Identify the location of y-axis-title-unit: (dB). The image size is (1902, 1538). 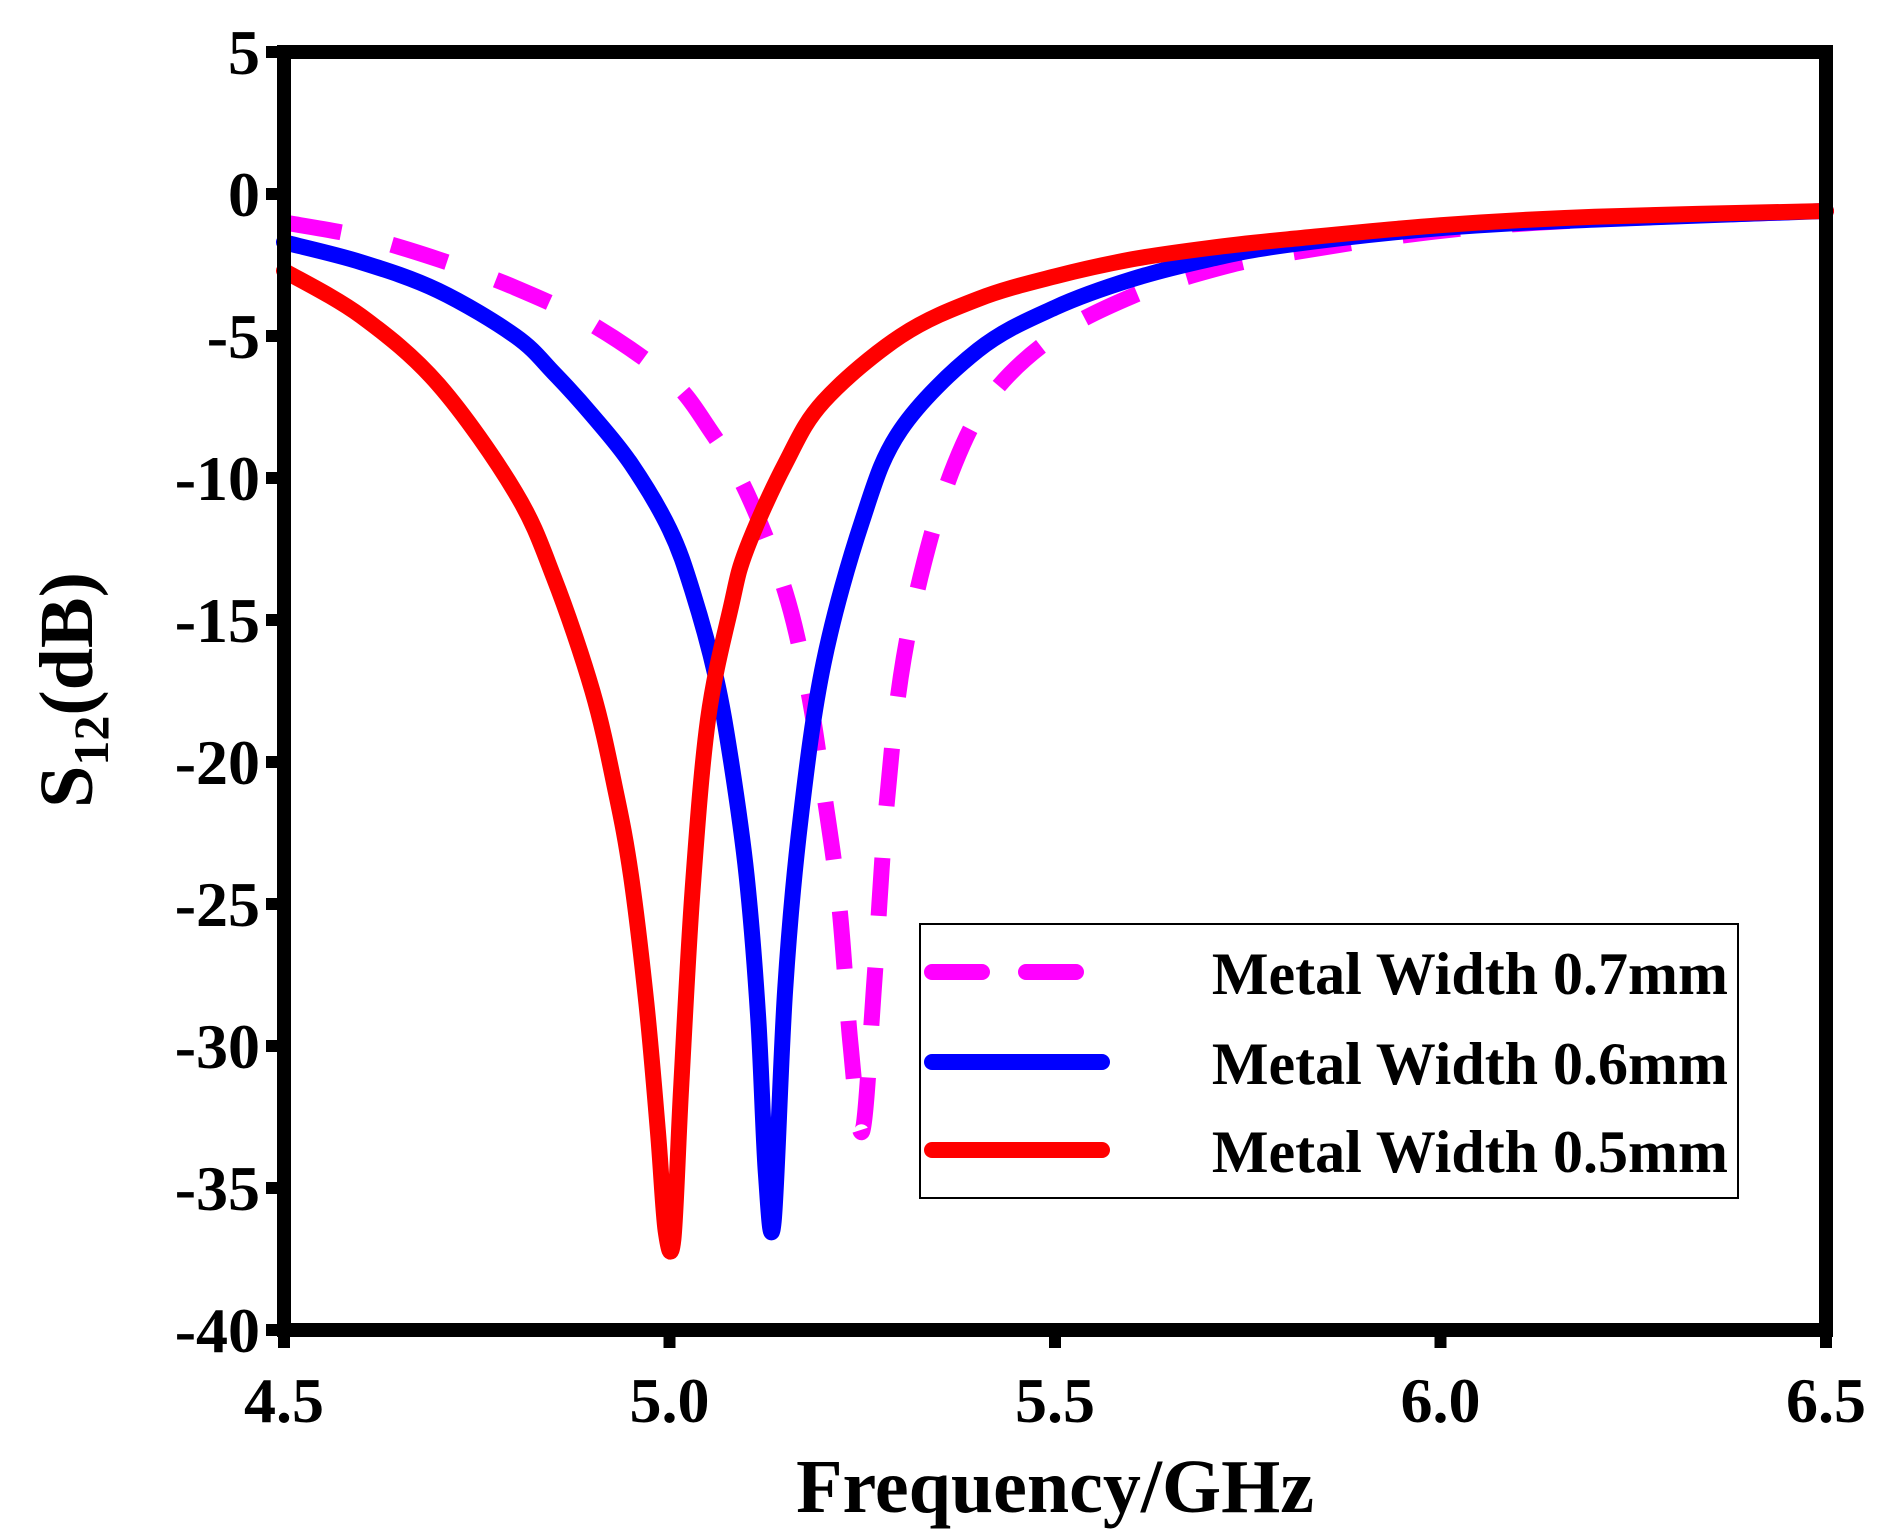
(67, 644).